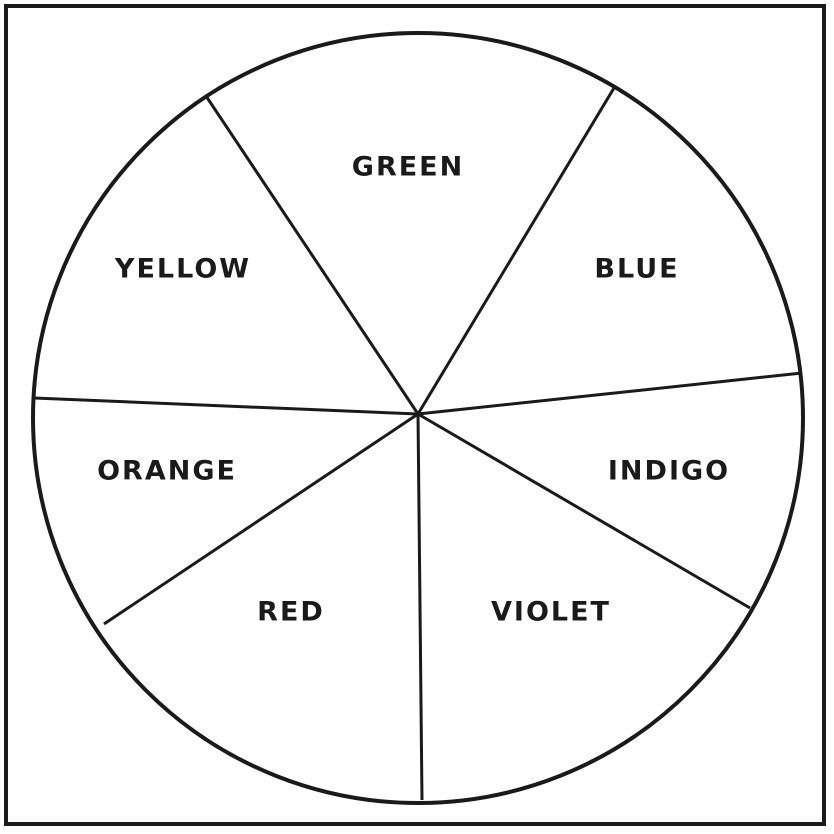 Image resolution: width=834 pixels, height=834 pixels. Describe the element at coordinates (551, 612) in the screenshot. I see `segment-label-violet: VIOLET` at that location.